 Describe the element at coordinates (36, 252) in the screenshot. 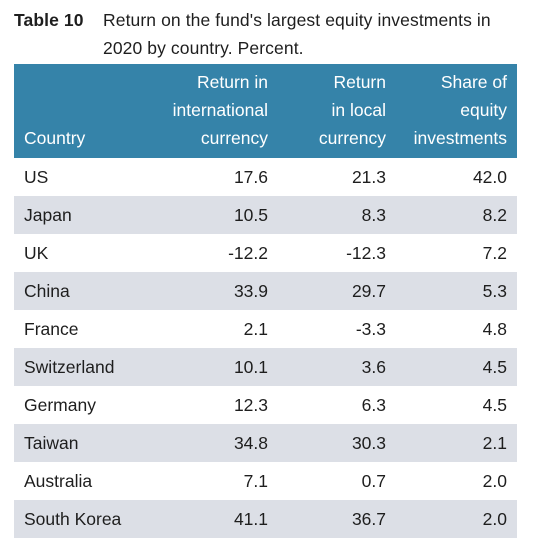

I see `cell-country: UK` at that location.